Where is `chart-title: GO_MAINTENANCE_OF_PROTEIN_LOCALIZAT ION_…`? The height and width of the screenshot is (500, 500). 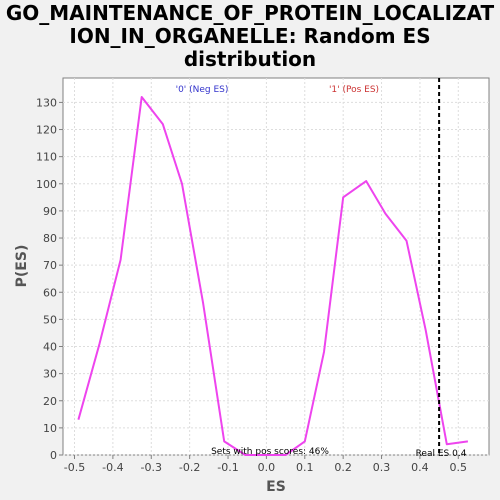
chart-title: GO_MAINTENANCE_OF_PROTEIN_LOCALIZAT ION_… is located at coordinates (250, 36).